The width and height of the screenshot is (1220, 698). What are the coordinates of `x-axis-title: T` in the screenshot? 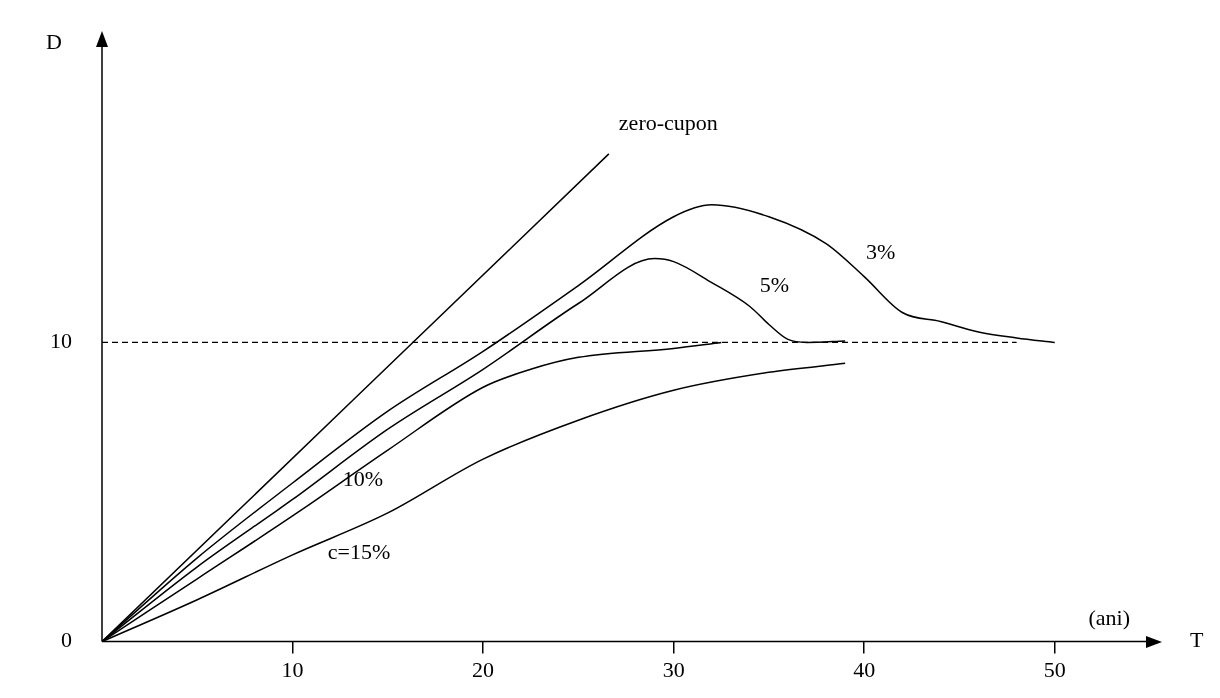 It's located at (1197, 640).